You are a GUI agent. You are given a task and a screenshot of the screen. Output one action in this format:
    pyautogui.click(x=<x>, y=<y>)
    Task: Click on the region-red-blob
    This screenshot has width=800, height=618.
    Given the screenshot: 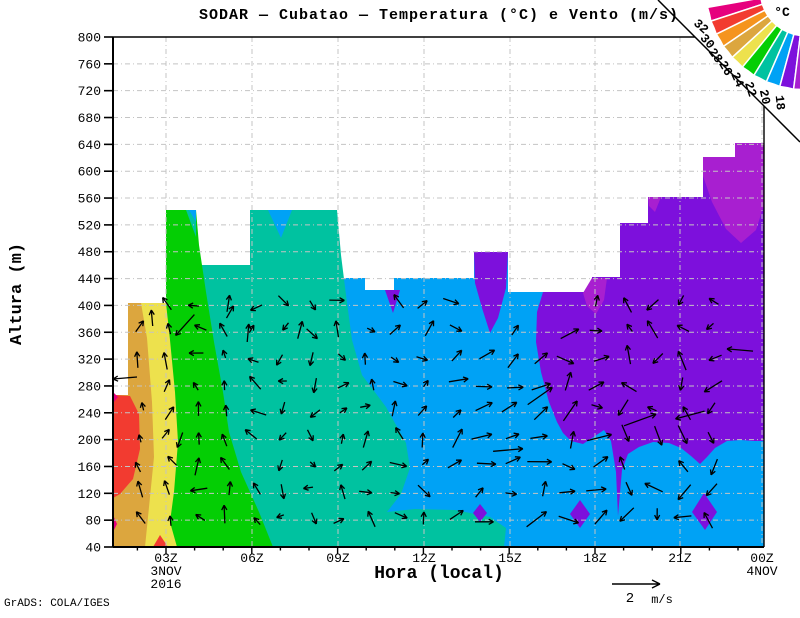 What is the action you would take?
    pyautogui.click(x=126, y=446)
    